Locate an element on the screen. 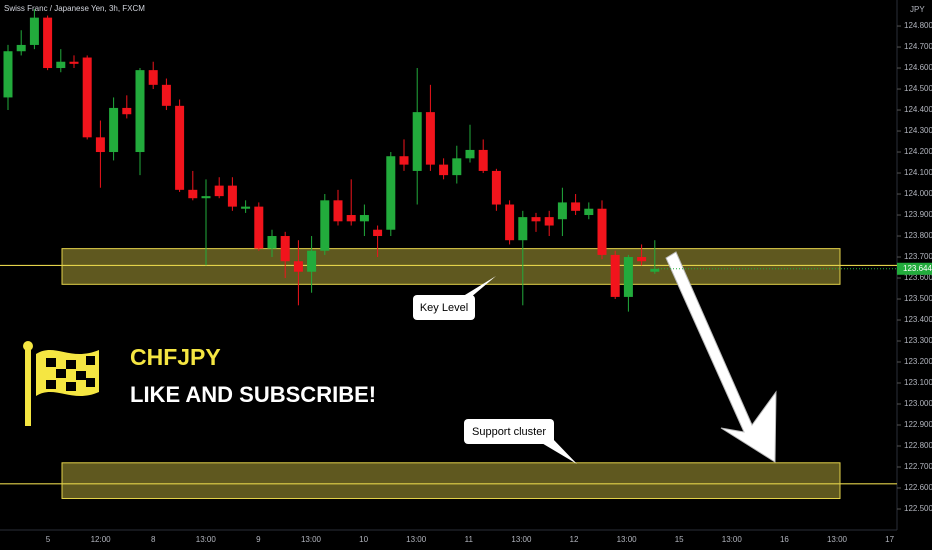 The image size is (932, 550). y-tick-label: 124.100 is located at coordinates (918, 172).